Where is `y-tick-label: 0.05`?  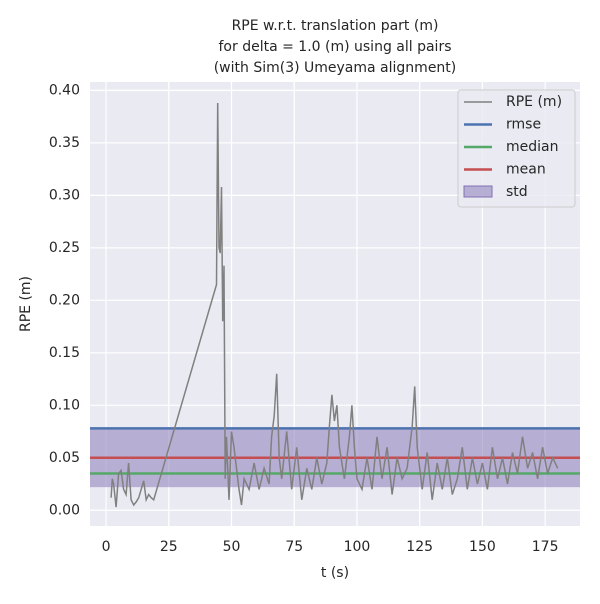
y-tick-label: 0.05 is located at coordinates (64, 458).